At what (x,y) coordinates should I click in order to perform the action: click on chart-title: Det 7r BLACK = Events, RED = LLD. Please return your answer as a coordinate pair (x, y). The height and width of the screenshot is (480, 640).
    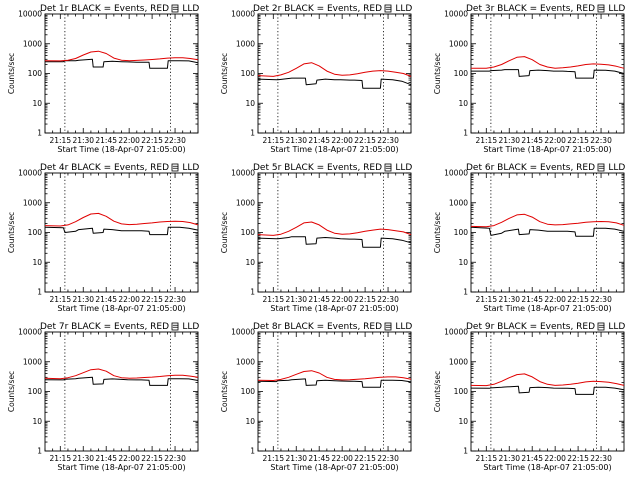
    Looking at the image, I should click on (119, 327).